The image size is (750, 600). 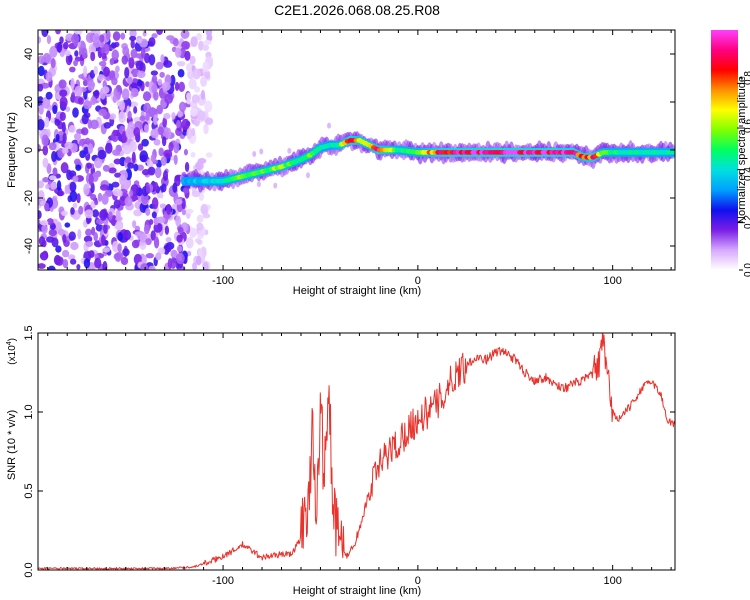 What do you see at coordinates (12, 351) in the screenshot?
I see `svg-text: (x104)` at bounding box center [12, 351].